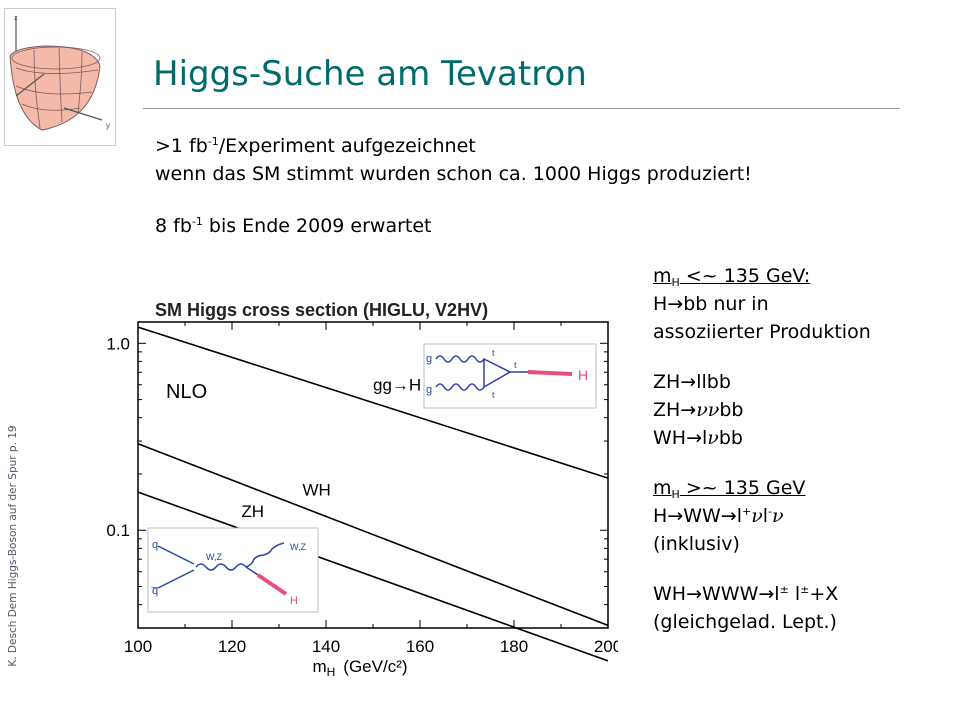 The height and width of the screenshot is (720, 960). I want to click on ww-nu-1: ν, so click(757, 516).